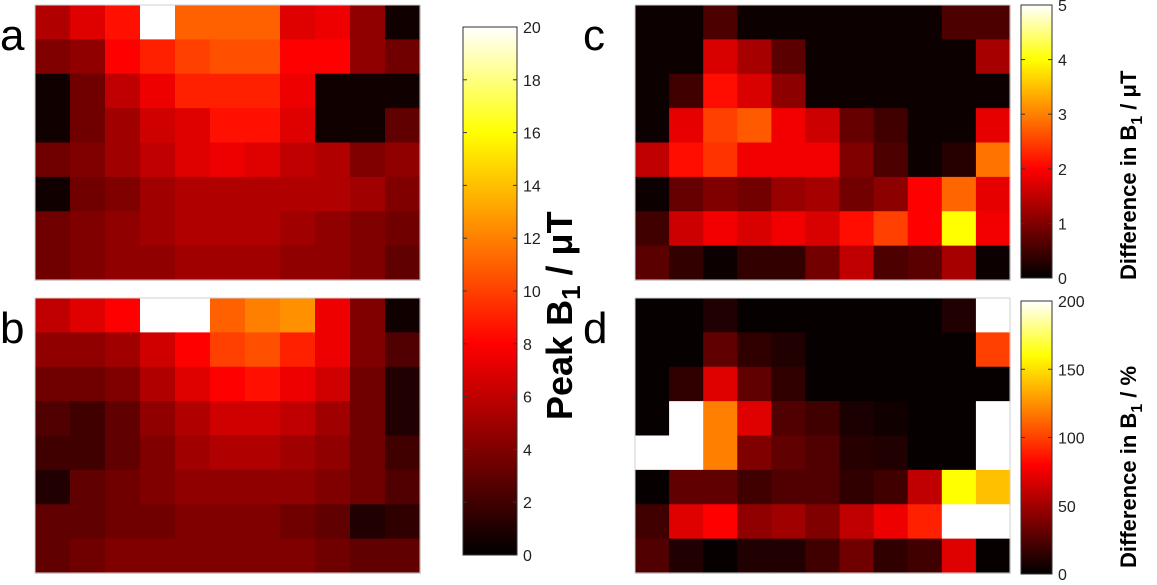  Describe the element at coordinates (1131, 467) in the screenshot. I see `colorbar-label-difference-percent: Difference in B1 / %` at that location.